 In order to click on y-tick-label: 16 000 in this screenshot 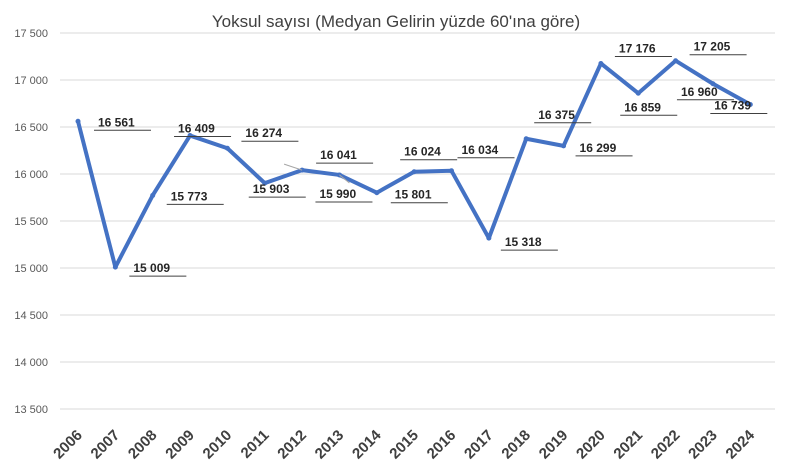, I will do `click(31, 175)`.